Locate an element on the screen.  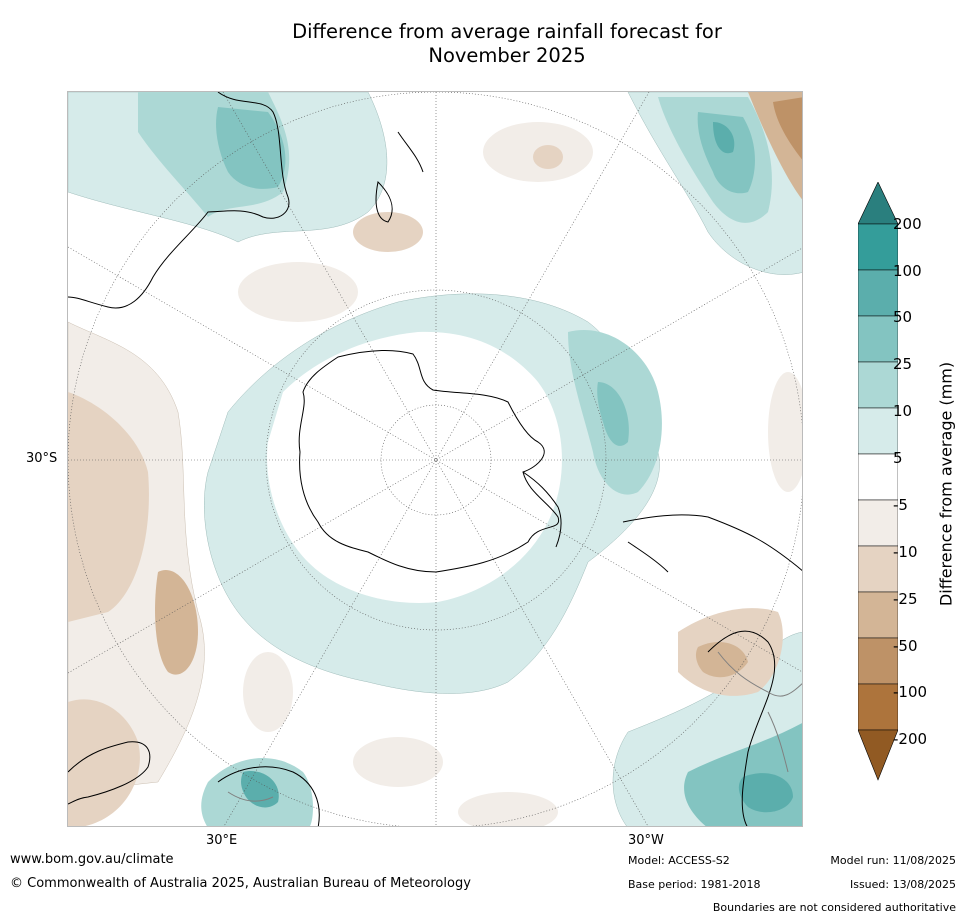
colorbar-tick: 200 is located at coordinates (907, 224).